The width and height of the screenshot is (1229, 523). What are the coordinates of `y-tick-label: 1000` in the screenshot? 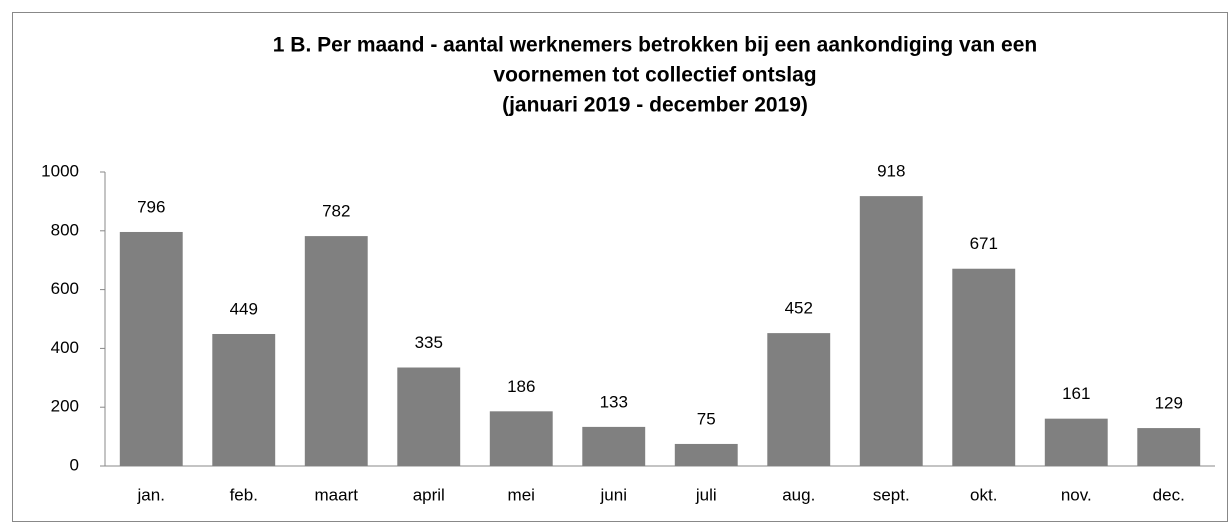 It's located at (60, 170).